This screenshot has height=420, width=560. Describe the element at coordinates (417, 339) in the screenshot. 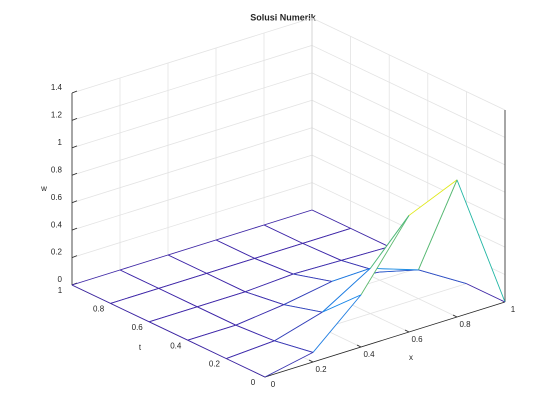

I see `x-tick-label: 0.6` at that location.